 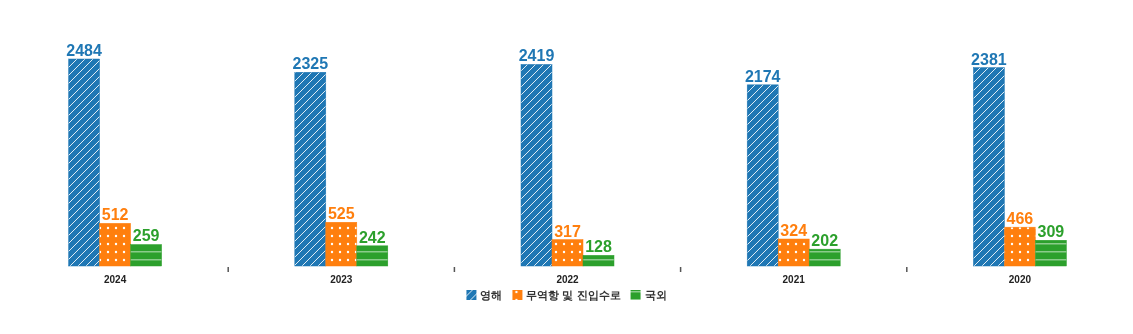 What do you see at coordinates (341, 279) in the screenshot?
I see `x-tick-label: 2023` at bounding box center [341, 279].